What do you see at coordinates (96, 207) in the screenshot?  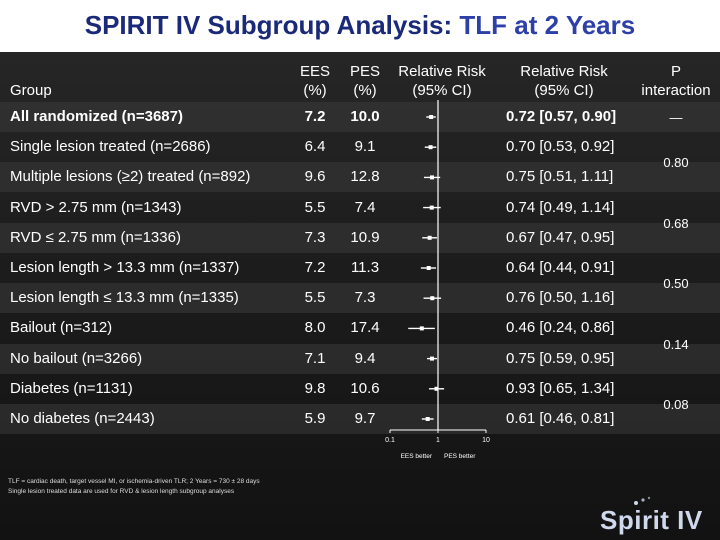 I see `row-label: RVD > 2.75 mm (n=1343)` at bounding box center [96, 207].